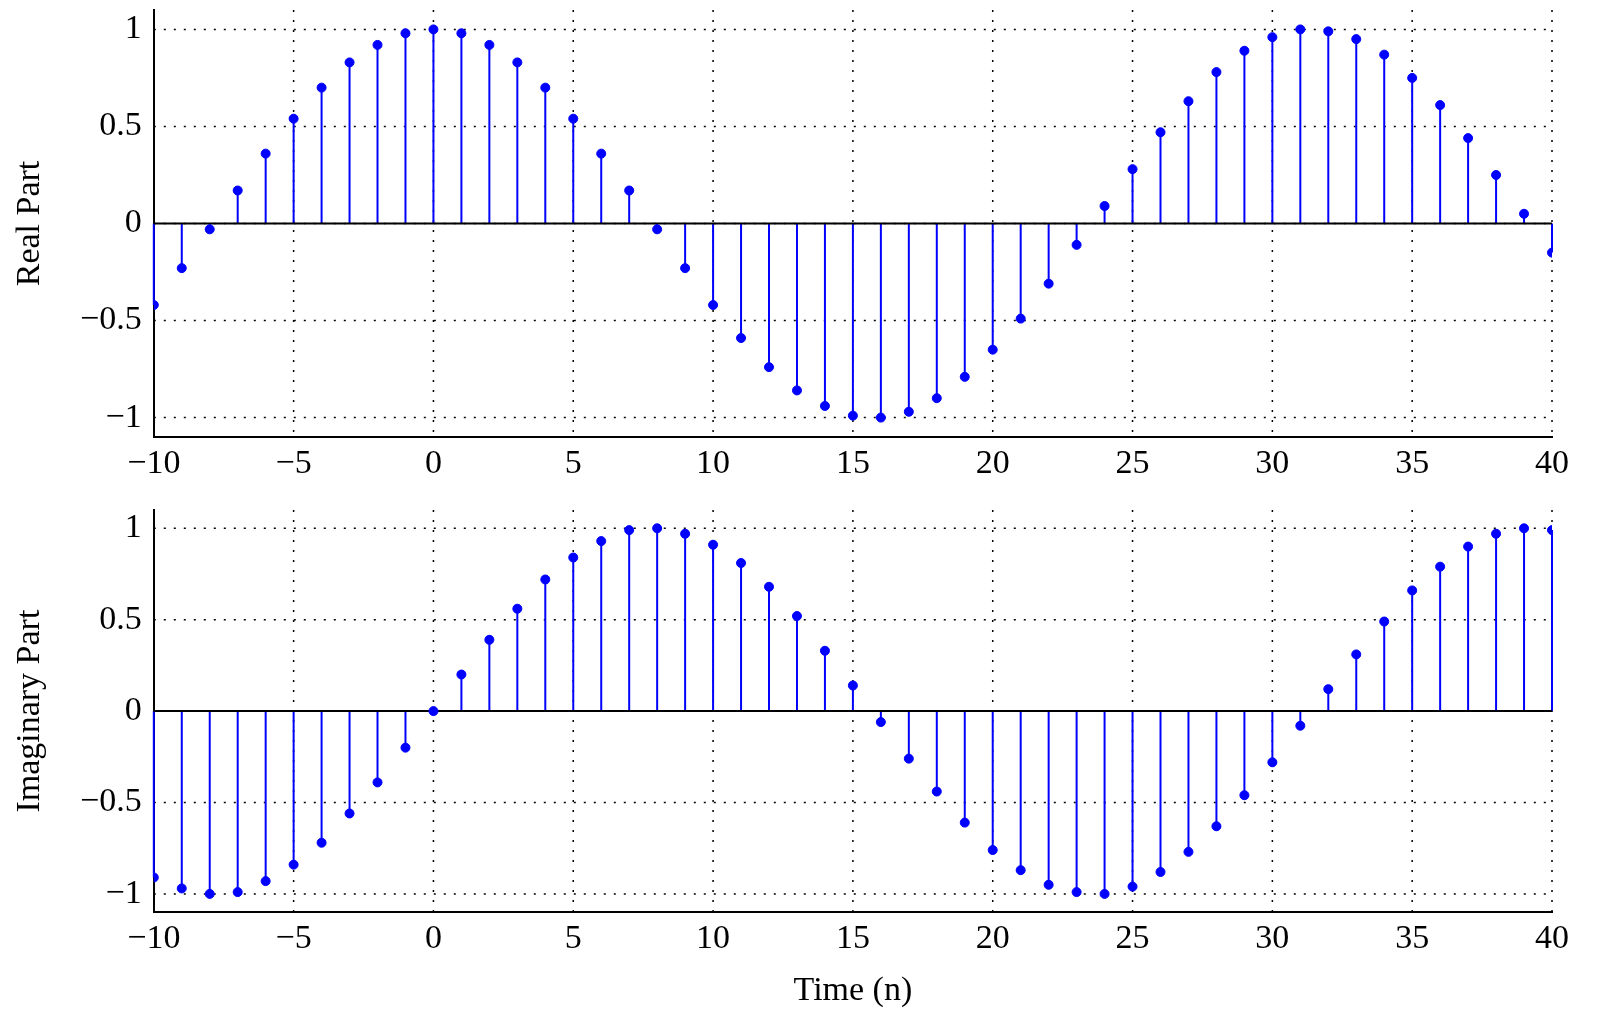  What do you see at coordinates (853, 988) in the screenshot?
I see `x-axis-title: Time (n)` at bounding box center [853, 988].